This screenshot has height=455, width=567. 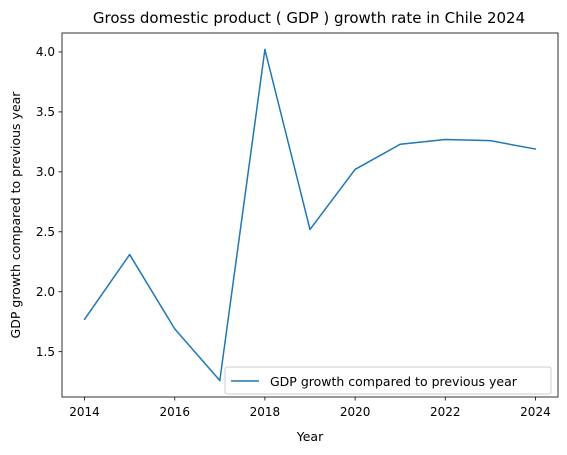 I want to click on y-tick-label: 2.0, so click(x=45, y=292).